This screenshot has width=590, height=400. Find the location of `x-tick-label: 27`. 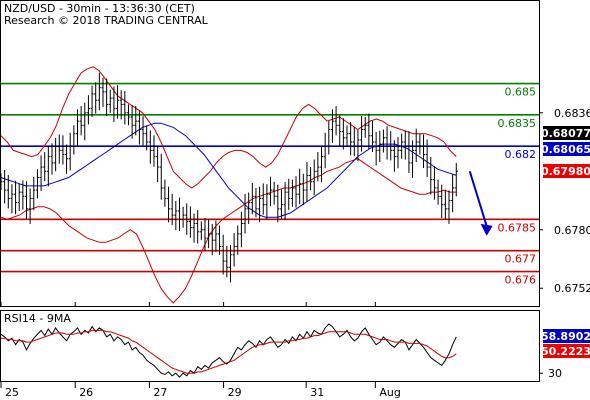

x-tick-label: 27 is located at coordinates (160, 392).